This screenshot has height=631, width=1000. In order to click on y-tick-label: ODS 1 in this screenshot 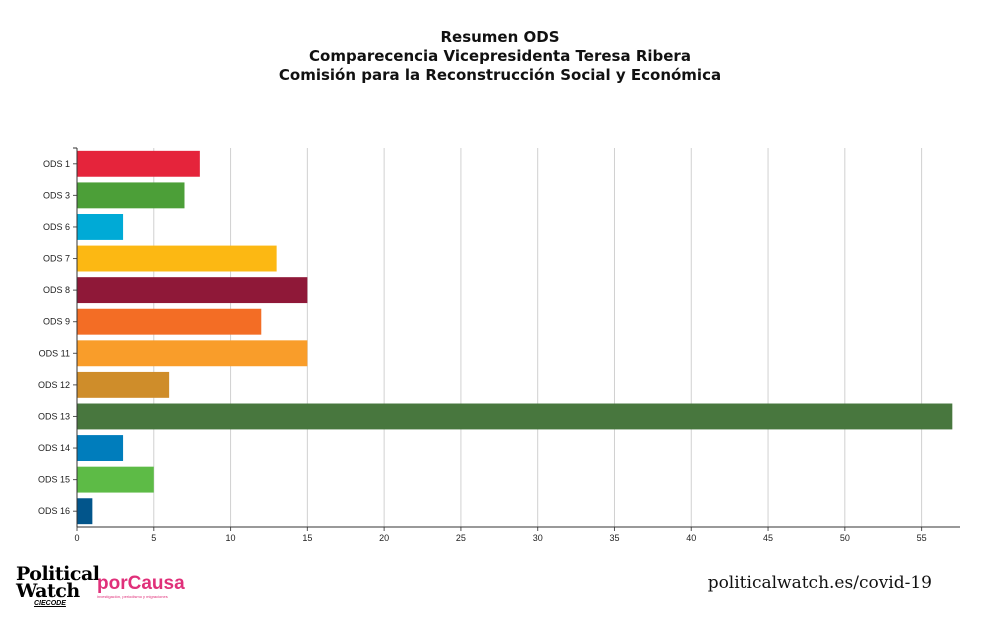, I will do `click(56, 164)`.